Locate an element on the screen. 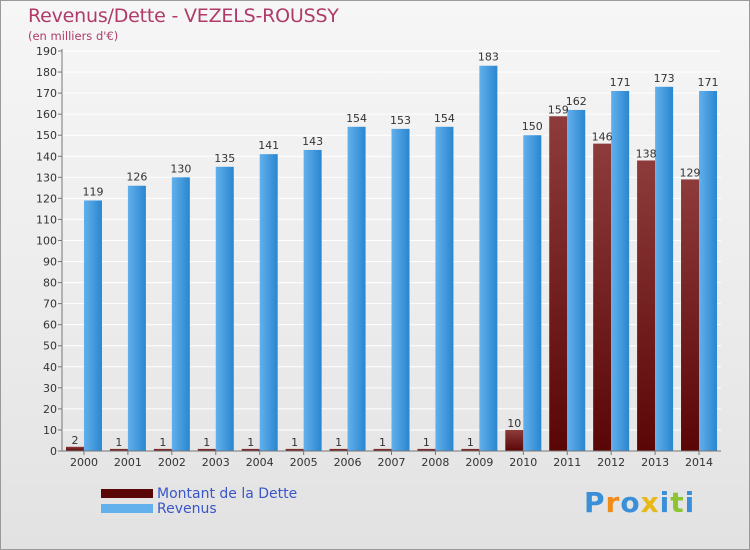 This screenshot has height=550, width=750. legend-label-revenus: Revenus is located at coordinates (187, 509).